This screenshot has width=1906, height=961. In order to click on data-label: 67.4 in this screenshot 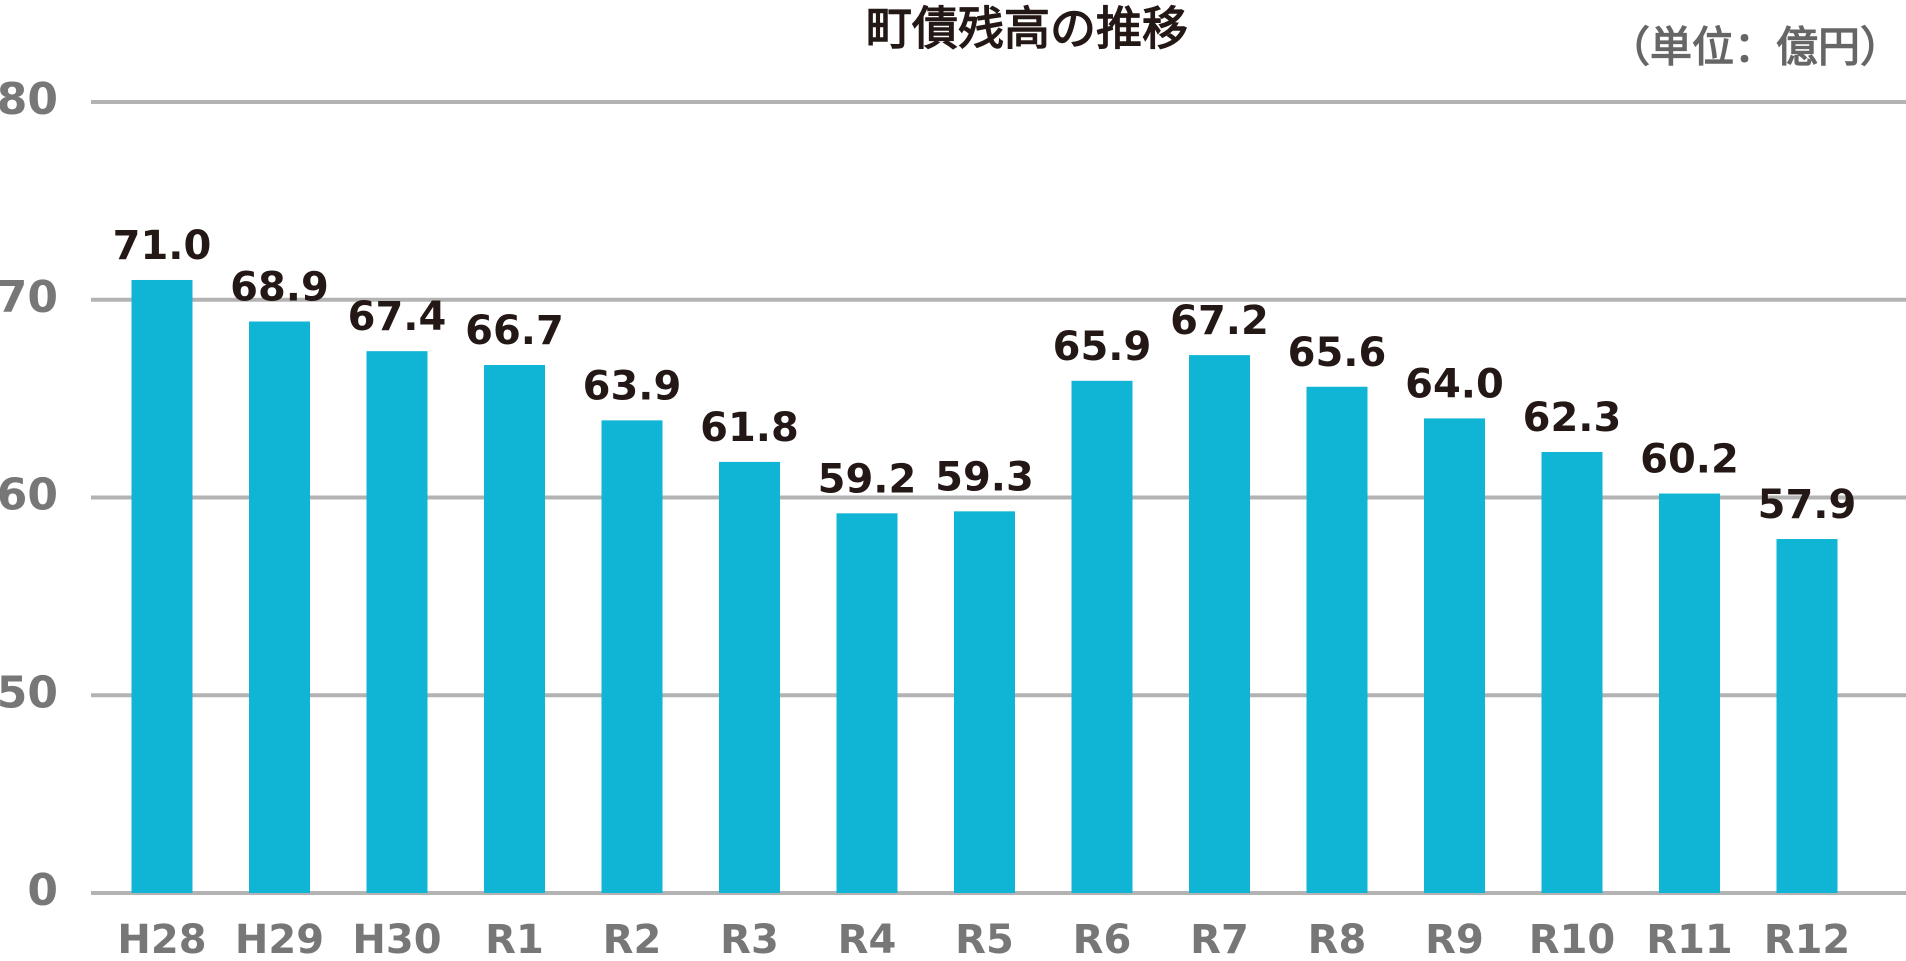, I will do `click(397, 317)`.